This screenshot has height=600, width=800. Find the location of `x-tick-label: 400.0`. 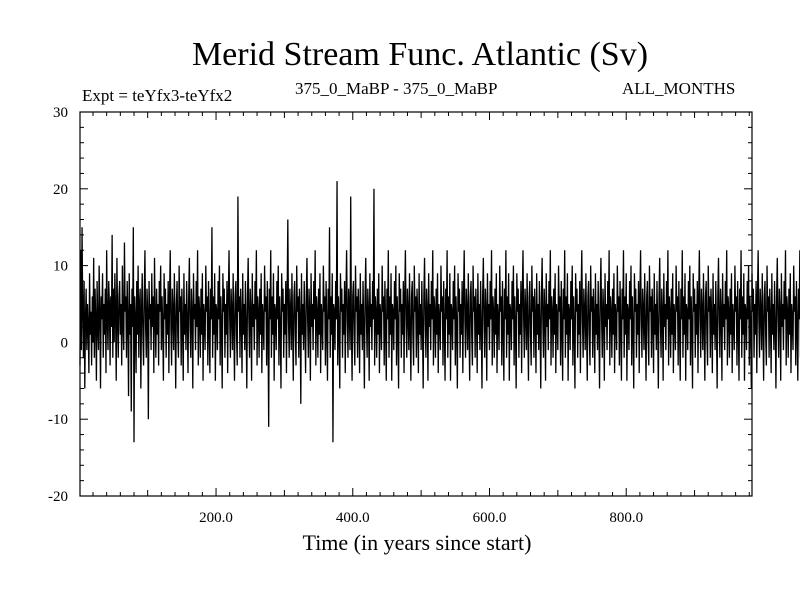

x-tick-label: 400.0 is located at coordinates (353, 518).